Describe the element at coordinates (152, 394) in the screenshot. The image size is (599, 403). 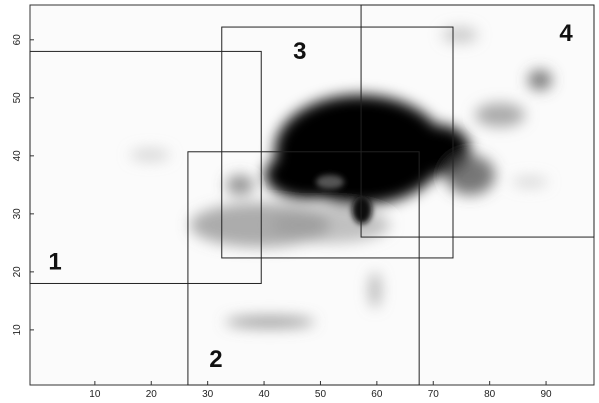
I see `x-tick-label: 20` at that location.